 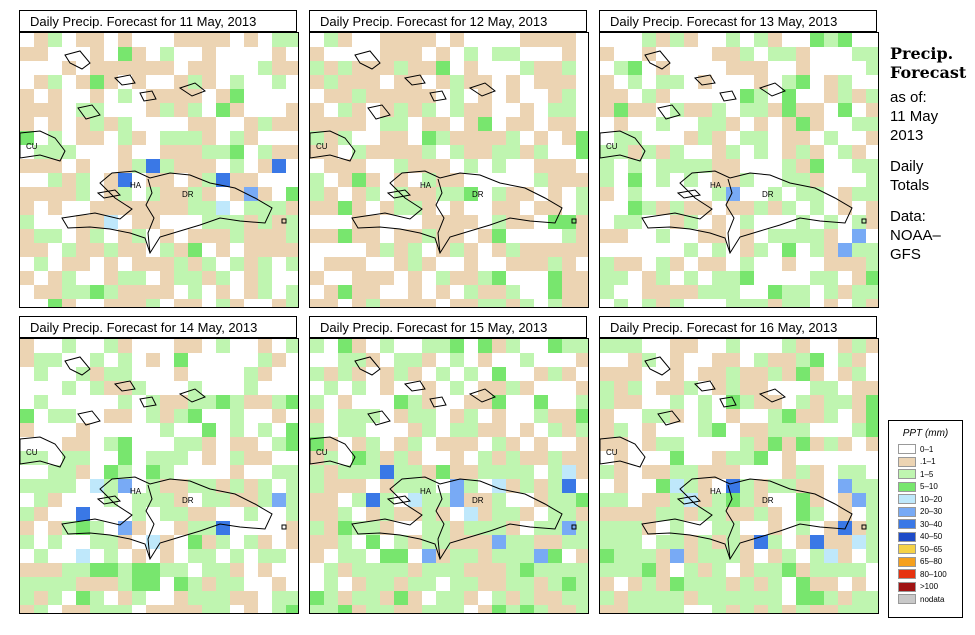 What do you see at coordinates (925, 587) in the screenshot?
I see `legend-entry: >100` at bounding box center [925, 587].